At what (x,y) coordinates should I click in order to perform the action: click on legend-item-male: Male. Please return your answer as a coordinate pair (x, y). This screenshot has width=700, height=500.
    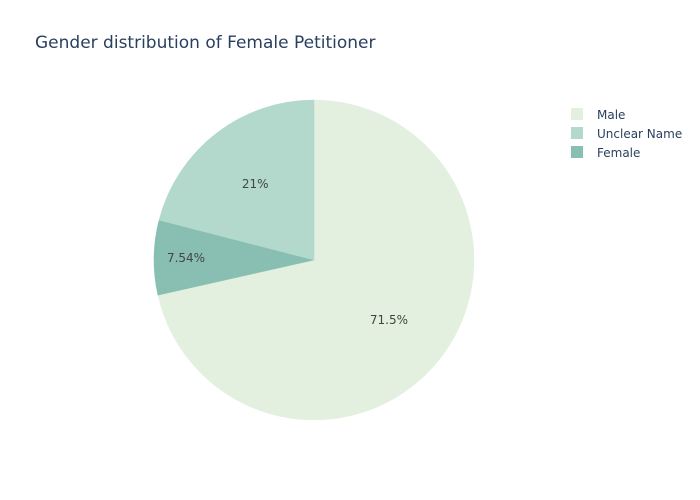
    Looking at the image, I should click on (598, 115).